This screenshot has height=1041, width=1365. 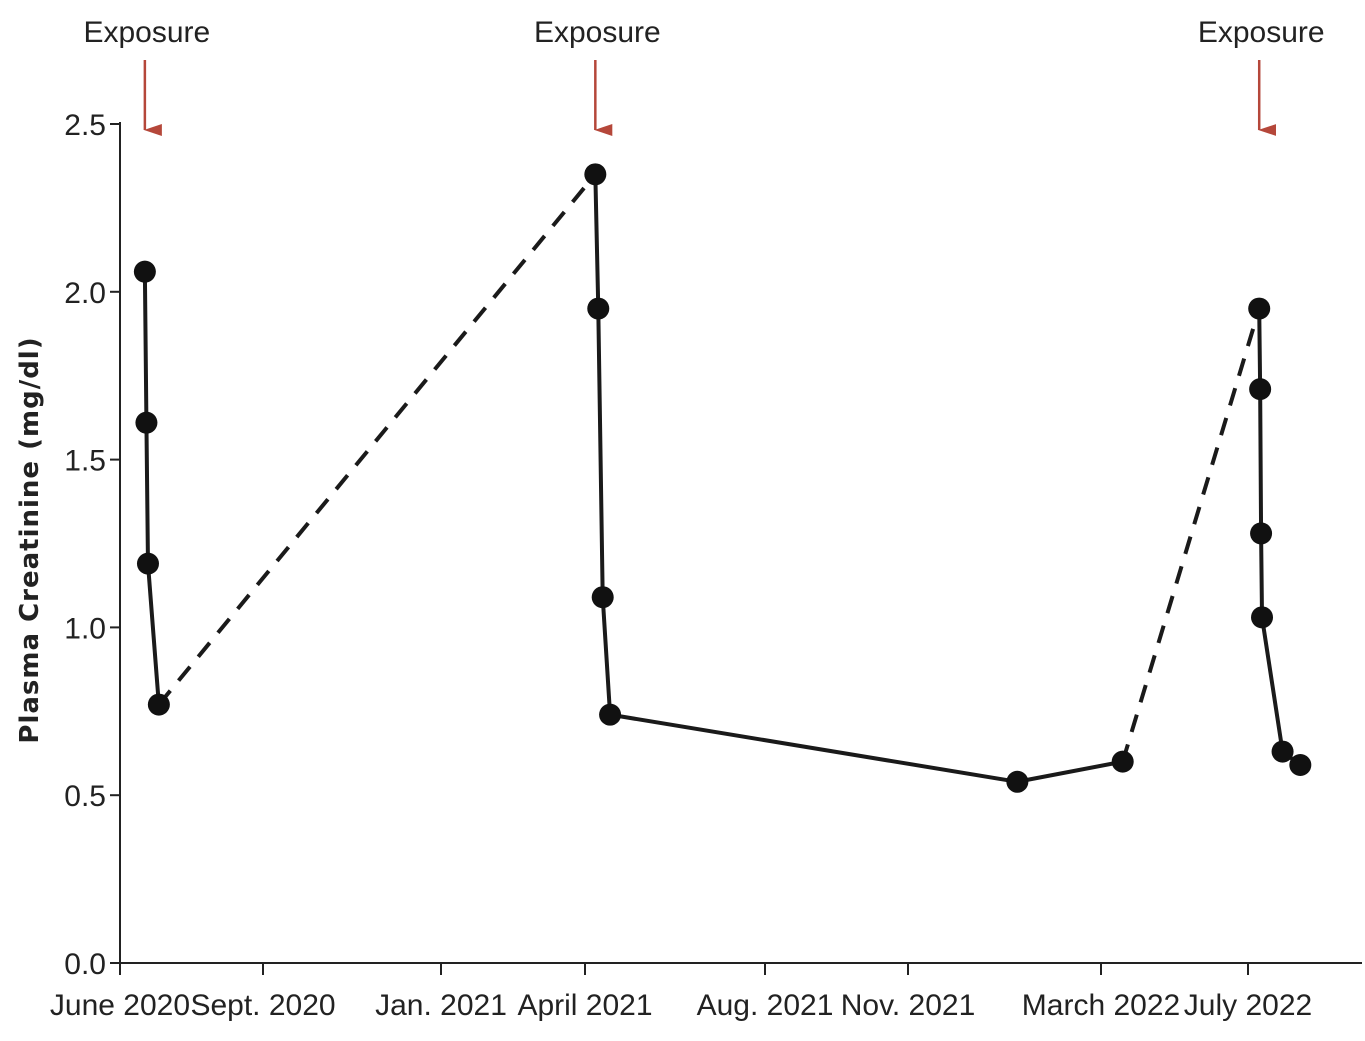 What do you see at coordinates (584, 1005) in the screenshot?
I see `x-tick-label: April 2021` at bounding box center [584, 1005].